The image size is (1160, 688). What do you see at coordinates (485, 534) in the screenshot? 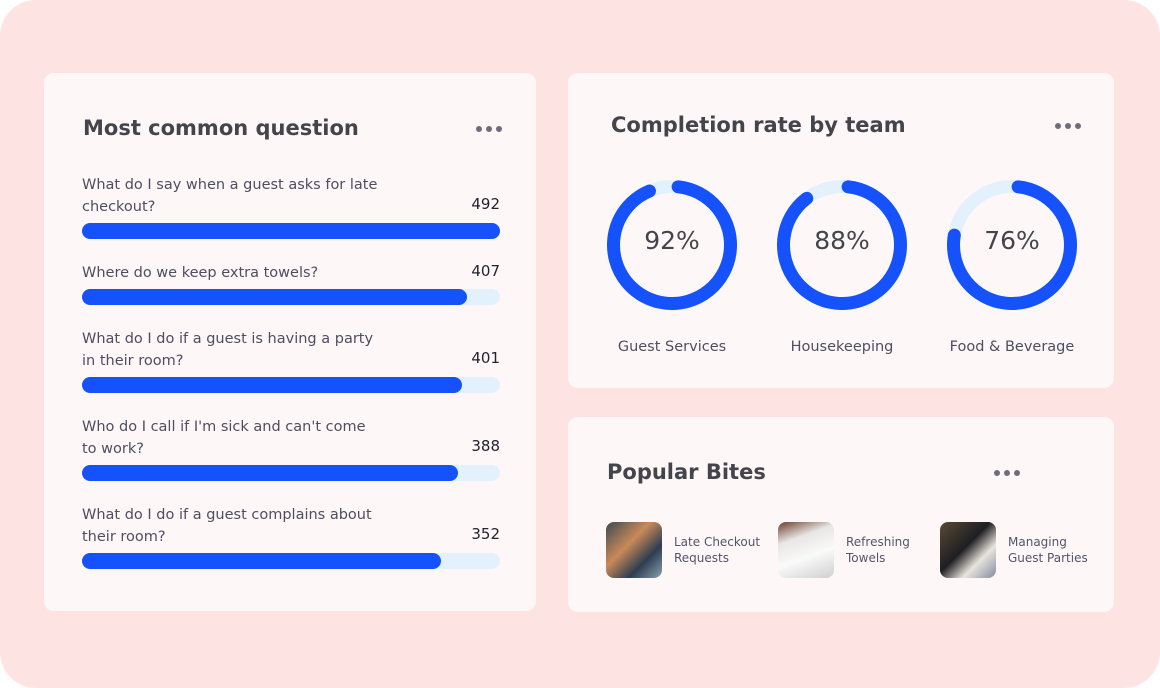
I see `question-count: 352` at bounding box center [485, 534].